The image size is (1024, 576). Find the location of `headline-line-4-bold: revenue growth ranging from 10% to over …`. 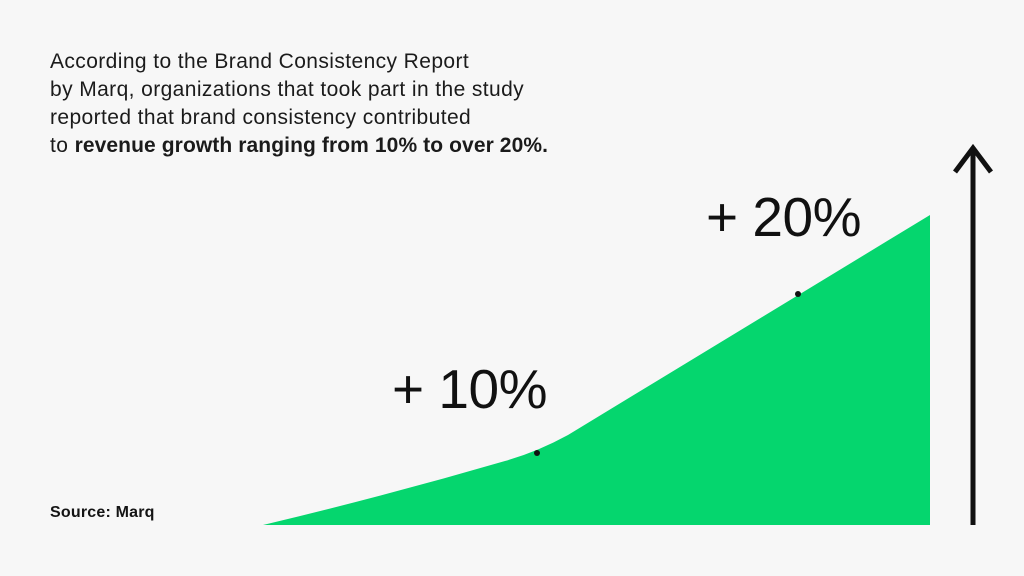

headline-line-4-bold: revenue growth ranging from 10% to over … is located at coordinates (311, 145).